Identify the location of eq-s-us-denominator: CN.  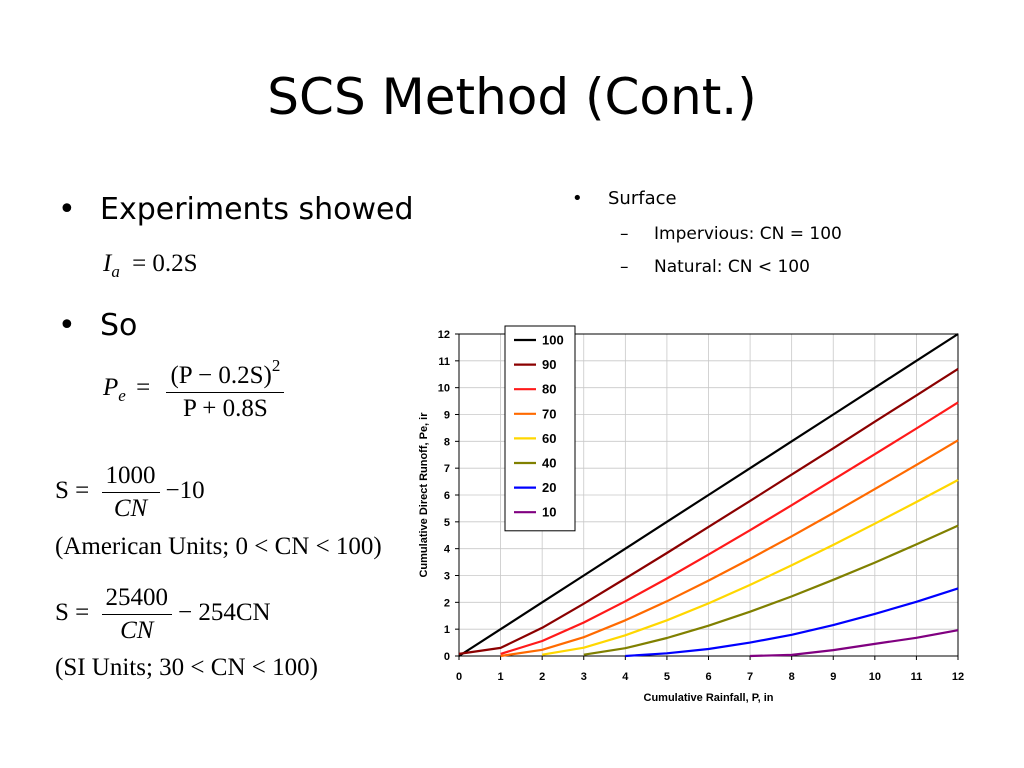
(130, 508).